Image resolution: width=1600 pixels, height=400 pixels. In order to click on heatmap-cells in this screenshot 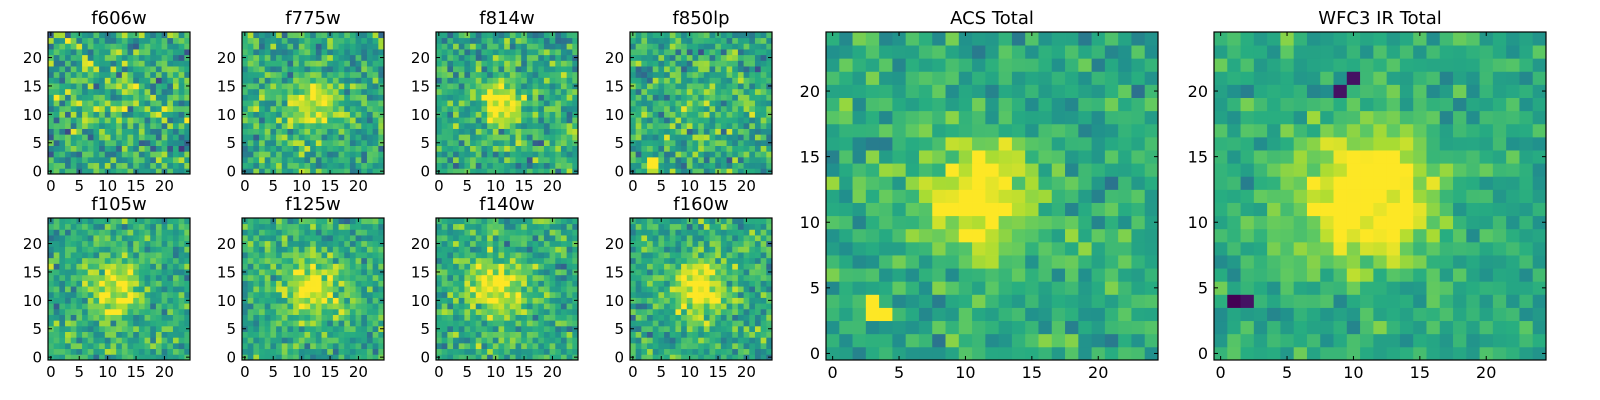, I will do `click(701, 103)`.